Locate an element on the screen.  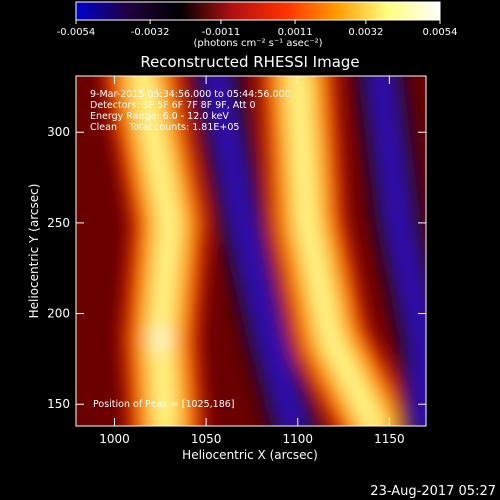
y-tick-label: 250 is located at coordinates (58, 223).